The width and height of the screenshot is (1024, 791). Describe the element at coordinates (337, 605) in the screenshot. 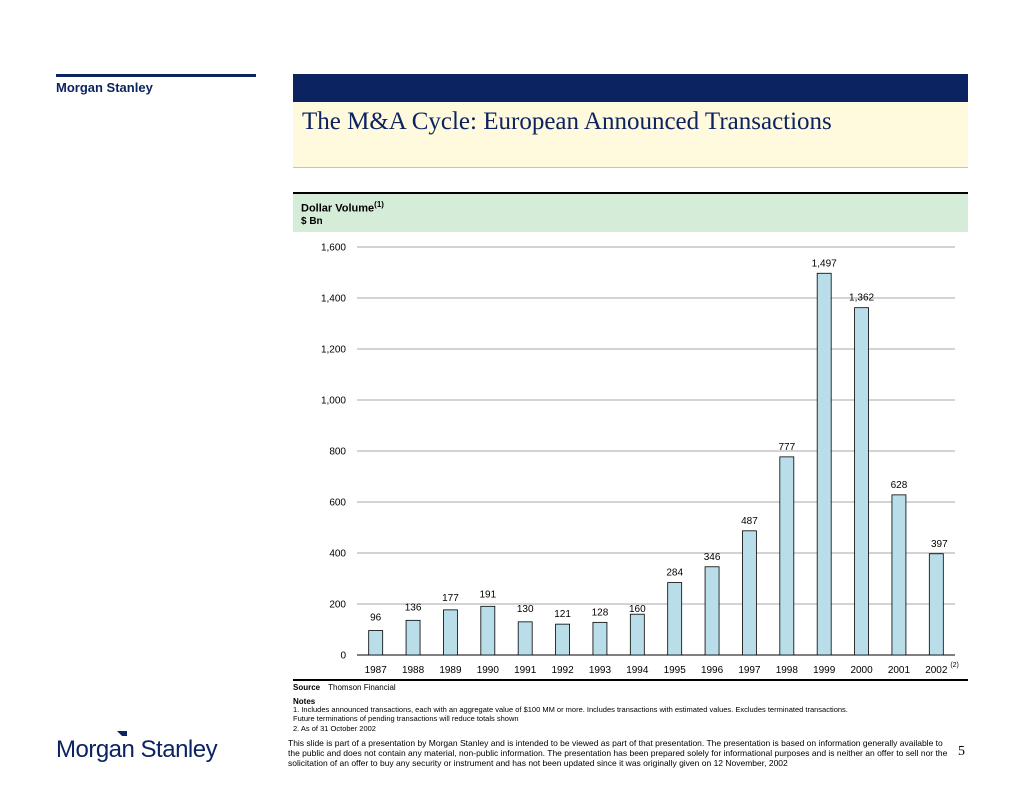

I see `y-tick-label: 200` at that location.